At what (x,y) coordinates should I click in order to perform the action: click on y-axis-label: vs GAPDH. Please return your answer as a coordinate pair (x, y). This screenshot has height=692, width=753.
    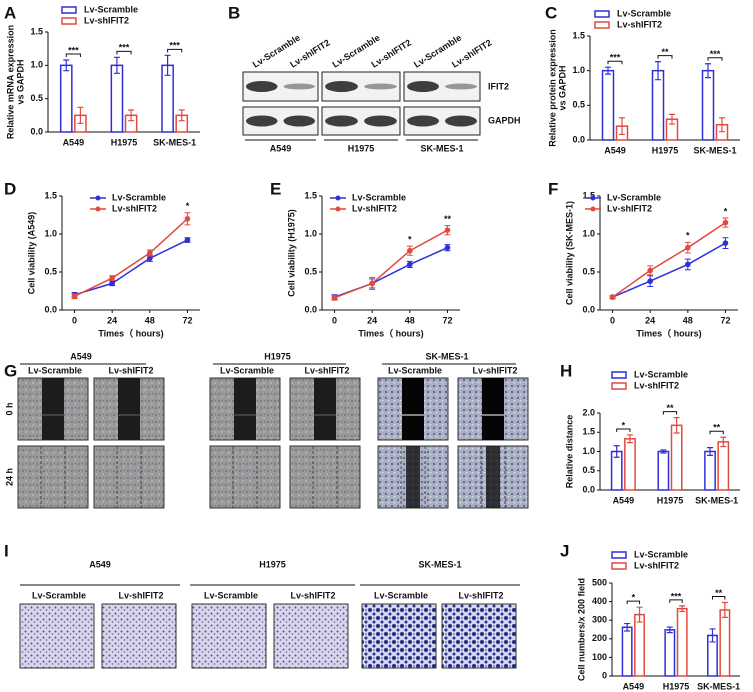
    Looking at the image, I should click on (20, 81).